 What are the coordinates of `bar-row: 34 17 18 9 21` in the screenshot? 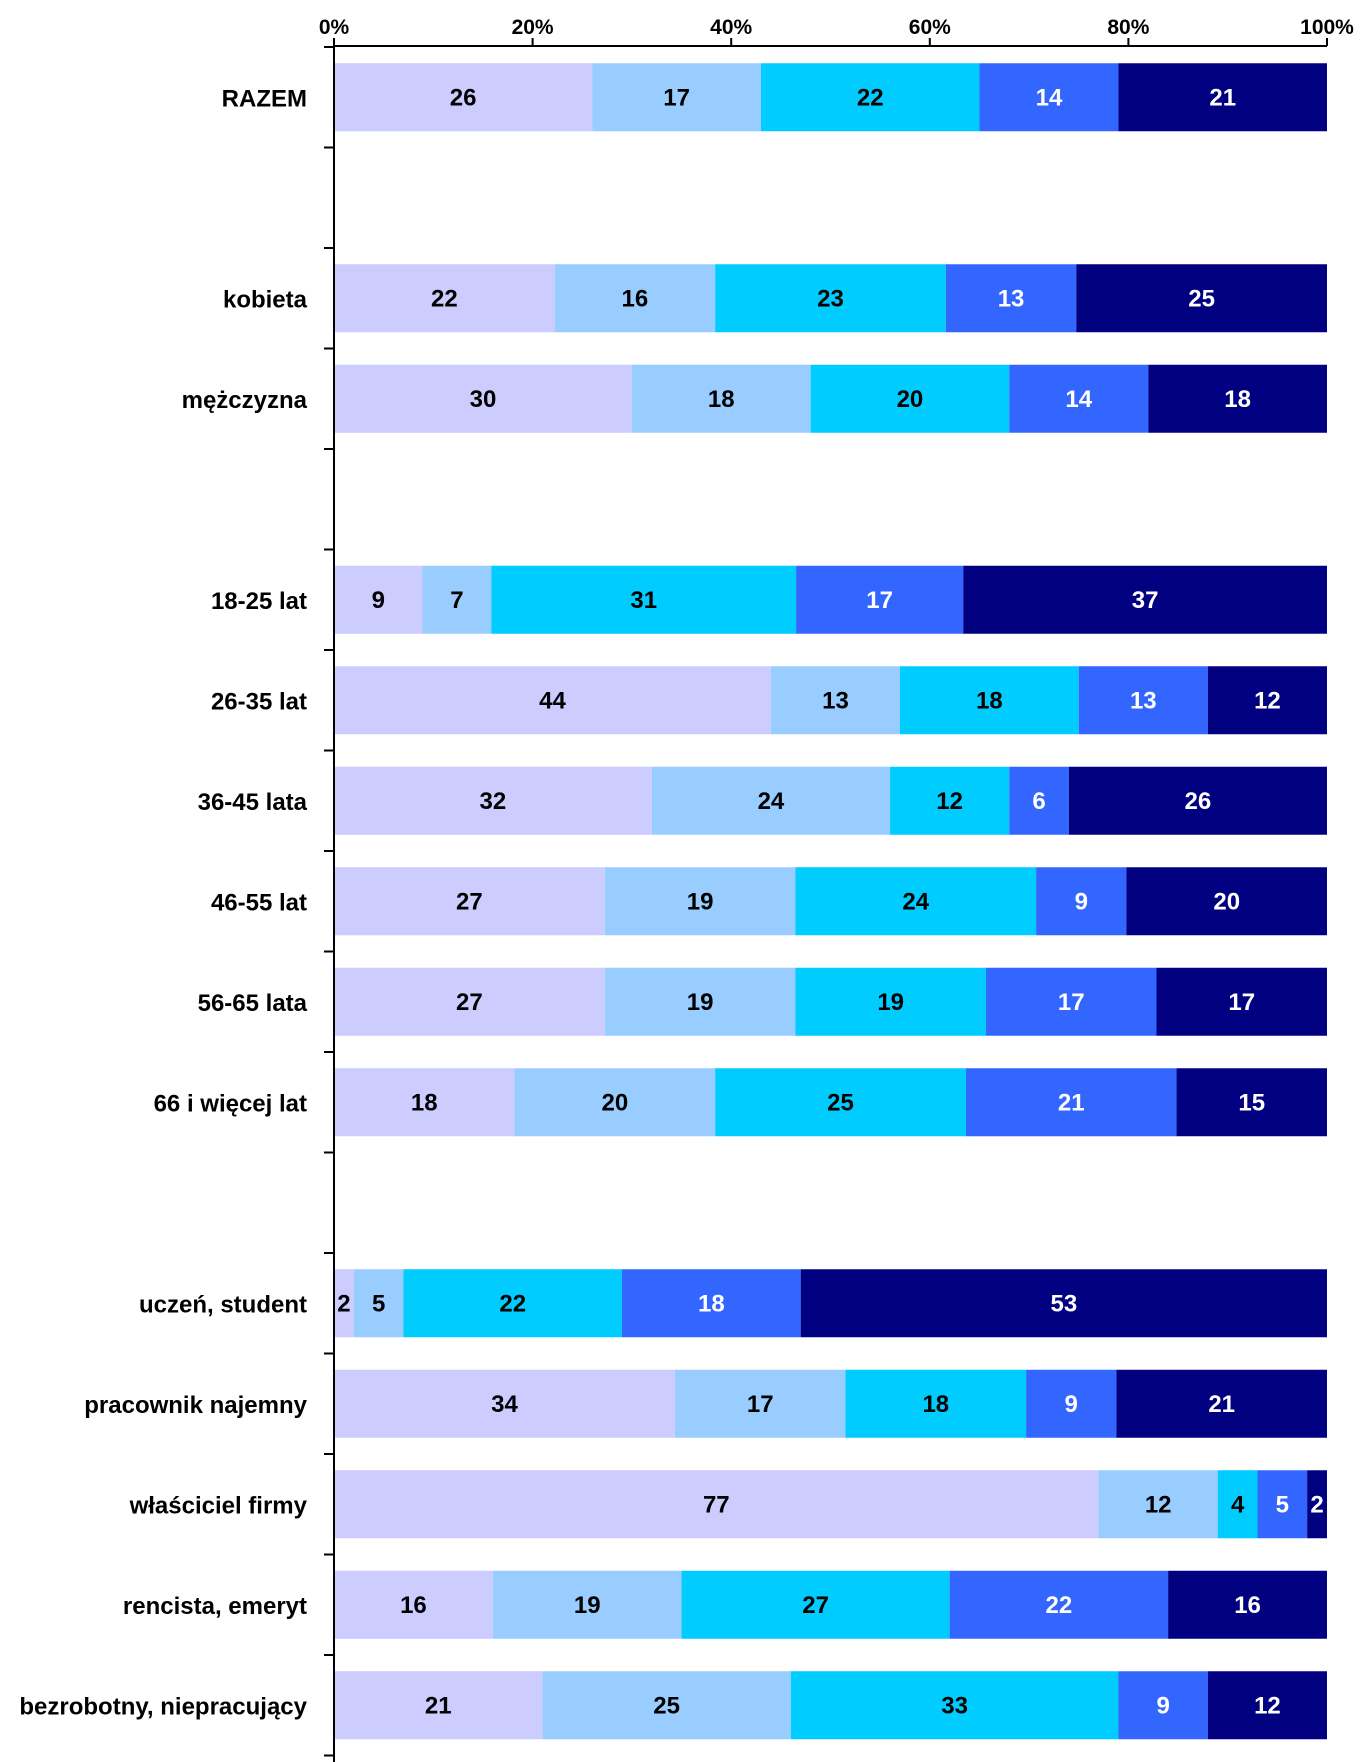 It's located at (830, 1403).